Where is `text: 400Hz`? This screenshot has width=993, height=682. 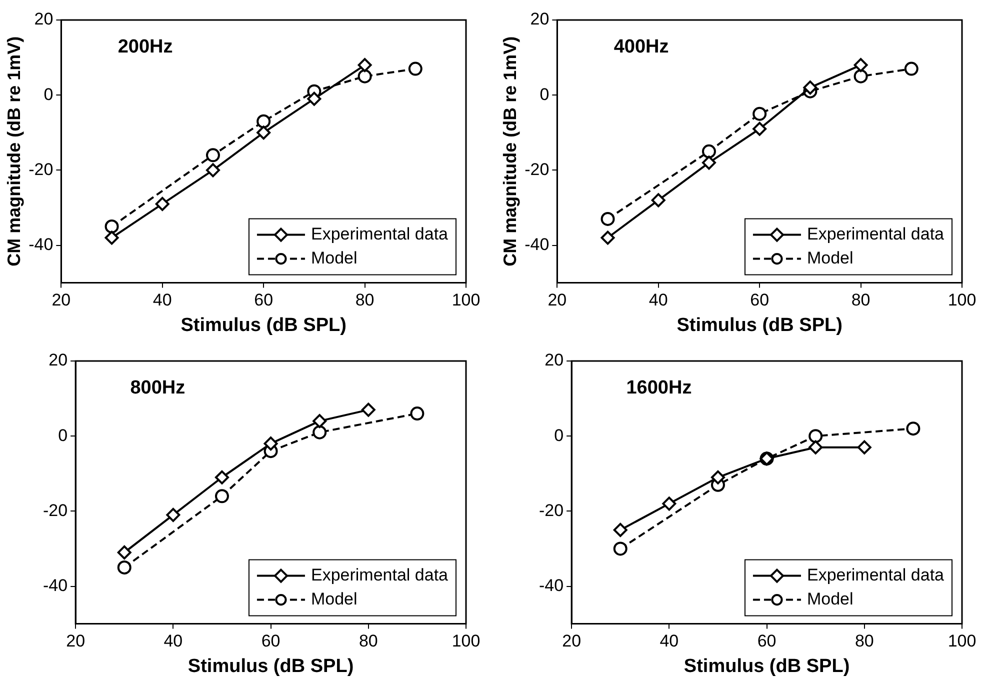 text: 400Hz is located at coordinates (641, 47).